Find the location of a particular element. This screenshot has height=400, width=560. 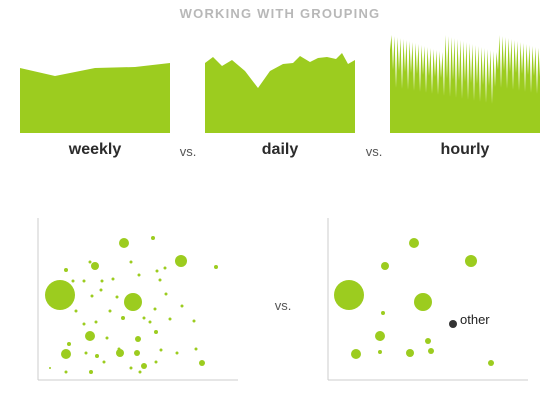

vs-label-3: vs. is located at coordinates (283, 305).